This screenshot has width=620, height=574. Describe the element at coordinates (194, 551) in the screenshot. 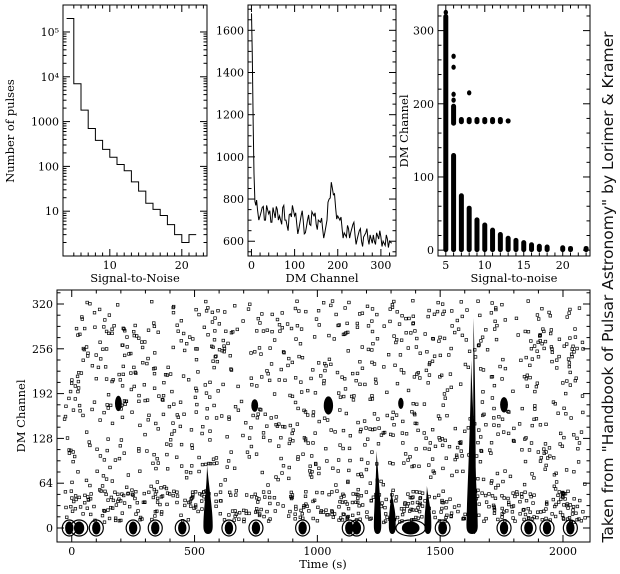

I see `p4-xtick-label: 500` at that location.